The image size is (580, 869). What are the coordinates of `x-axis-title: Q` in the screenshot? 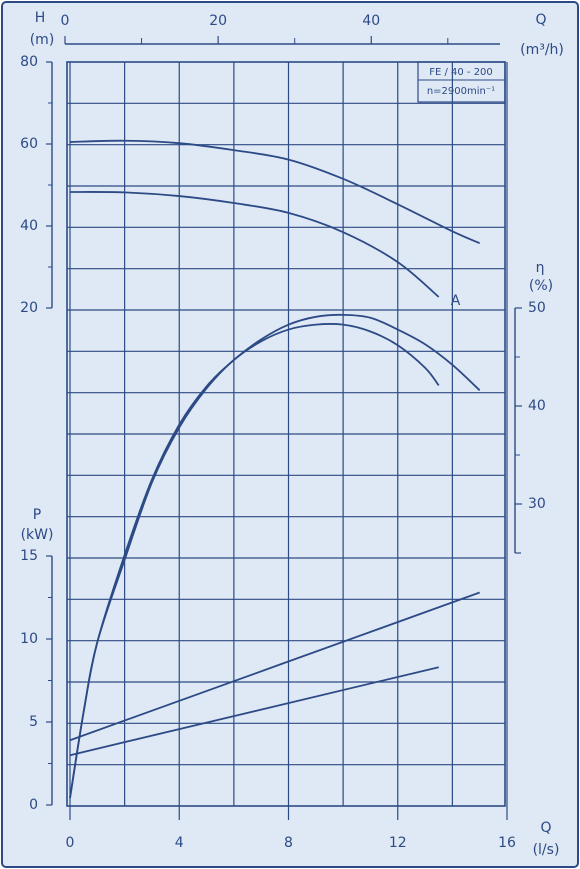 It's located at (545, 828).